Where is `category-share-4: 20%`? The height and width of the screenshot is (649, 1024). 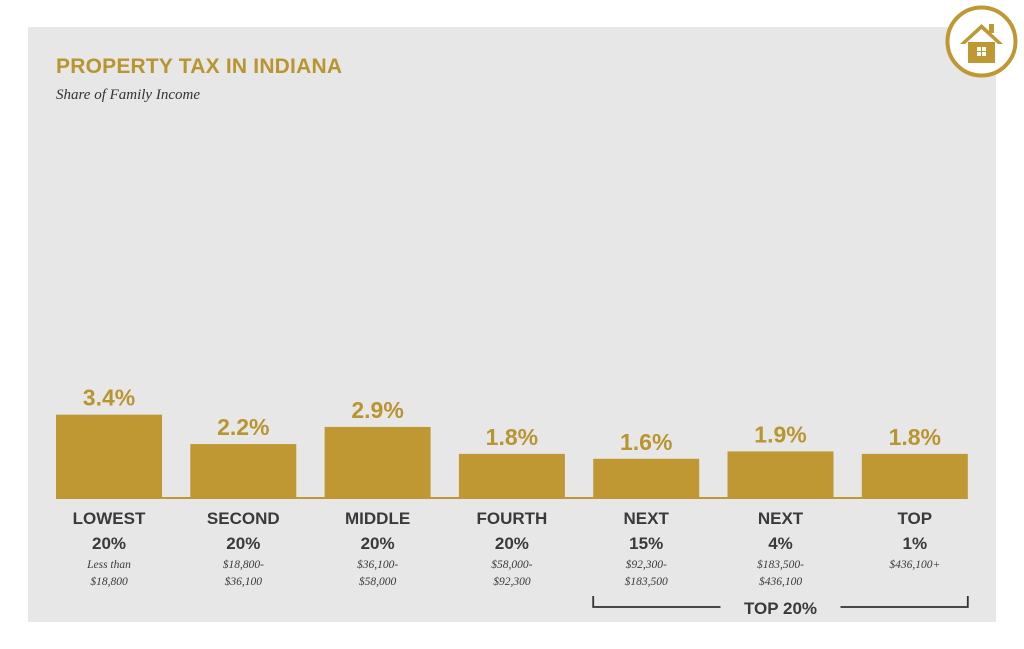 category-share-4: 20% is located at coordinates (512, 543).